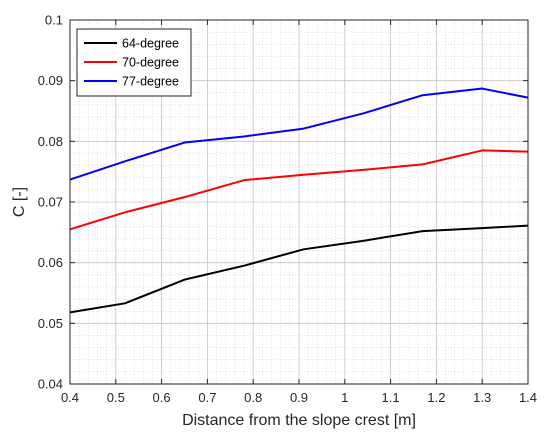  Describe the element at coordinates (150, 63) in the screenshot. I see `legend-label: 70-degree` at that location.